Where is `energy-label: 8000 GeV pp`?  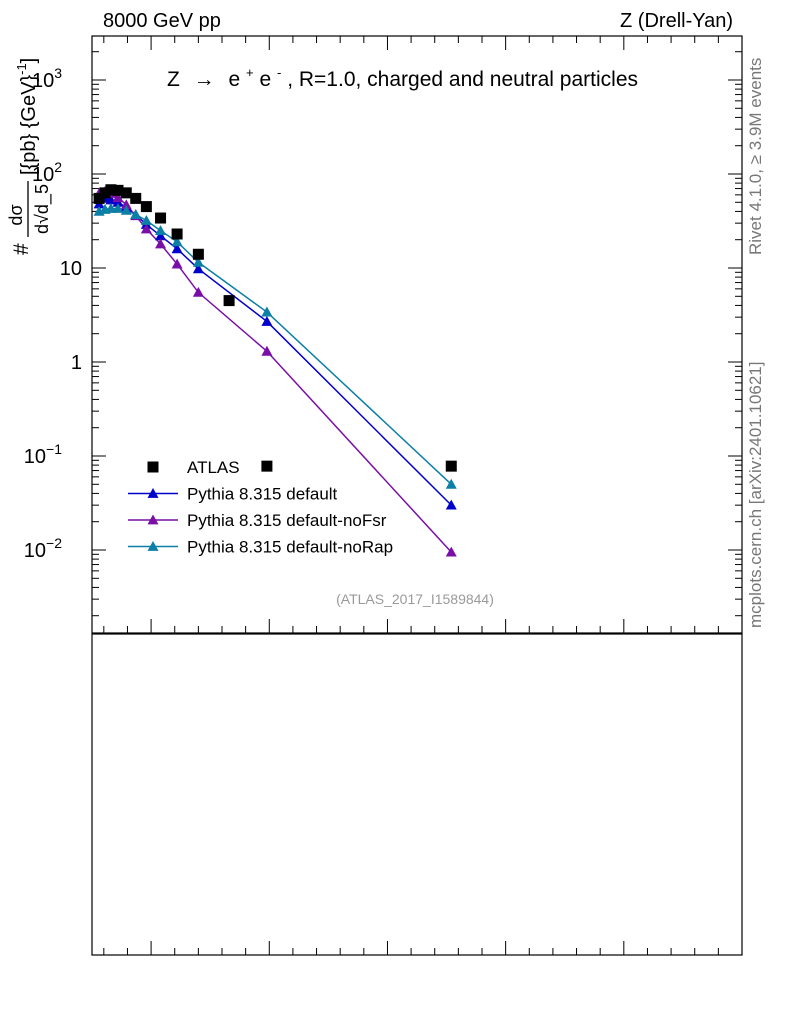
energy-label: 8000 GeV pp is located at coordinates (162, 21).